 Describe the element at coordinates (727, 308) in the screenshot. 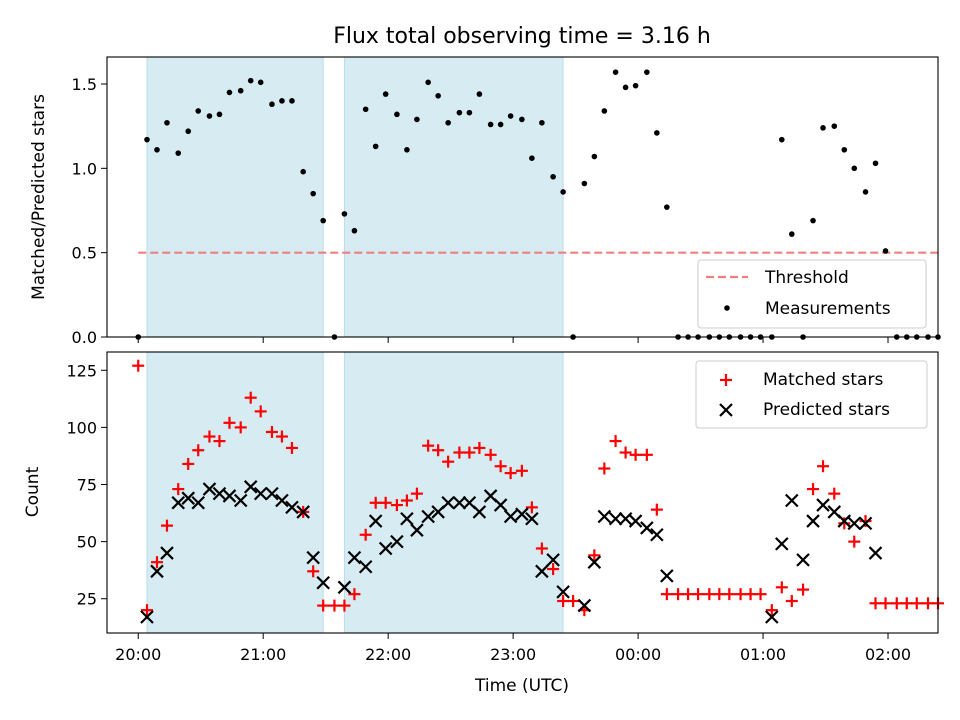

I see `legend-measurements-swatch` at that location.